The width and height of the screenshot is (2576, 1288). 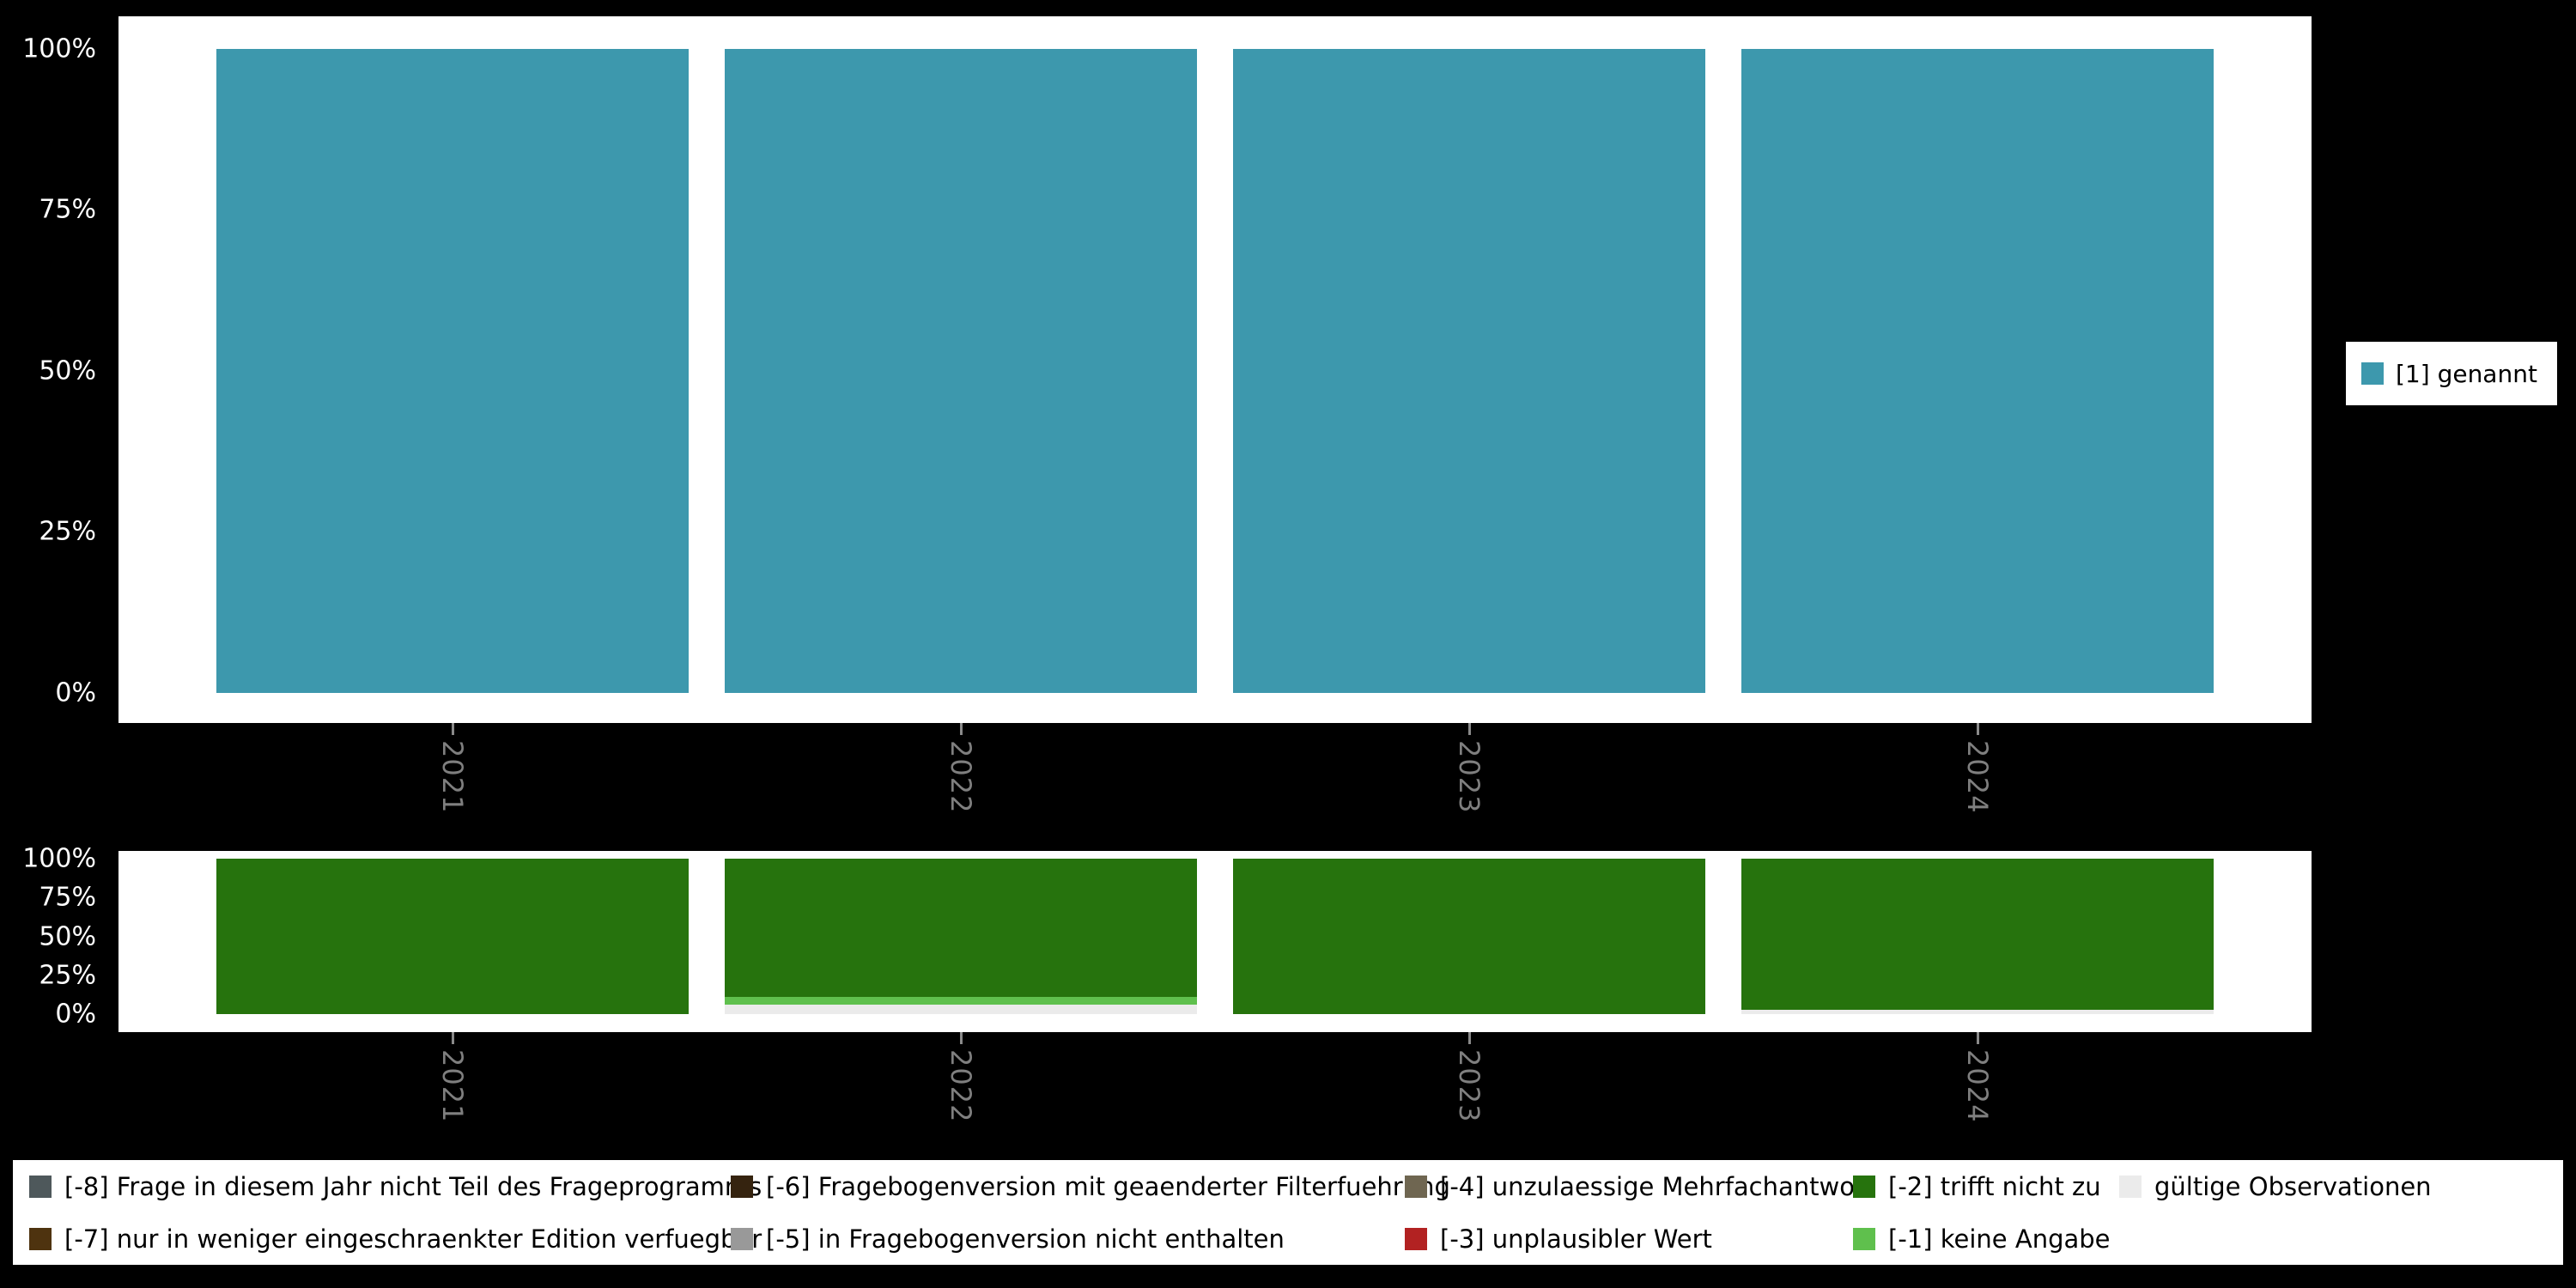 I want to click on legend-item: [-1] keine Angabe, so click(x=1986, y=1239).